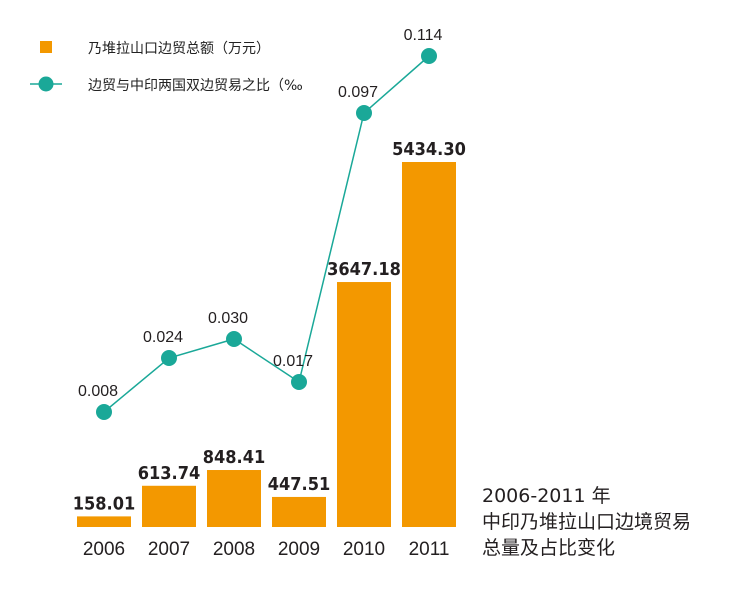 Image resolution: width=740 pixels, height=591 pixels. What do you see at coordinates (169, 506) in the screenshot?
I see `bar-2007` at bounding box center [169, 506].